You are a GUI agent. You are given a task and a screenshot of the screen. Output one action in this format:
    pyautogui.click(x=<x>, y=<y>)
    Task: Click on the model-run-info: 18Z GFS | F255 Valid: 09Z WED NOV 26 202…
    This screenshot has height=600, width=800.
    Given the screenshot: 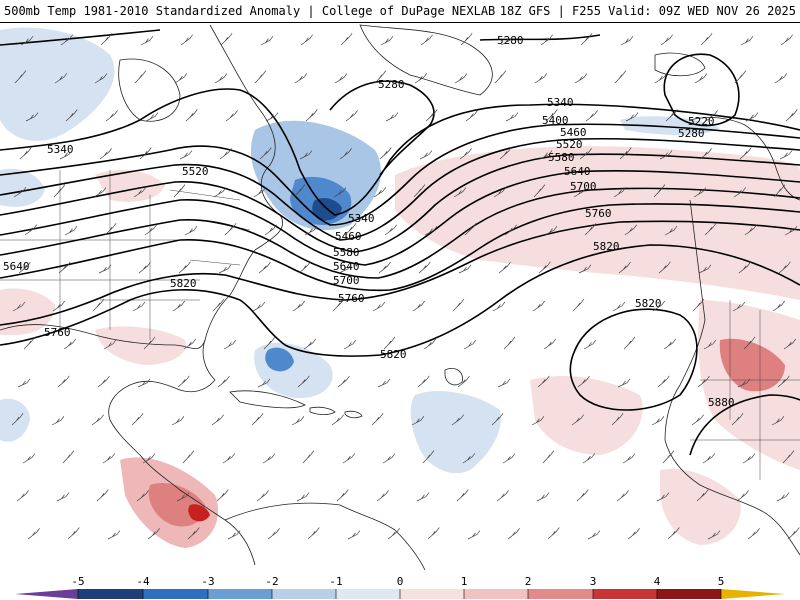 What is the action you would take?
    pyautogui.click(x=647, y=11)
    